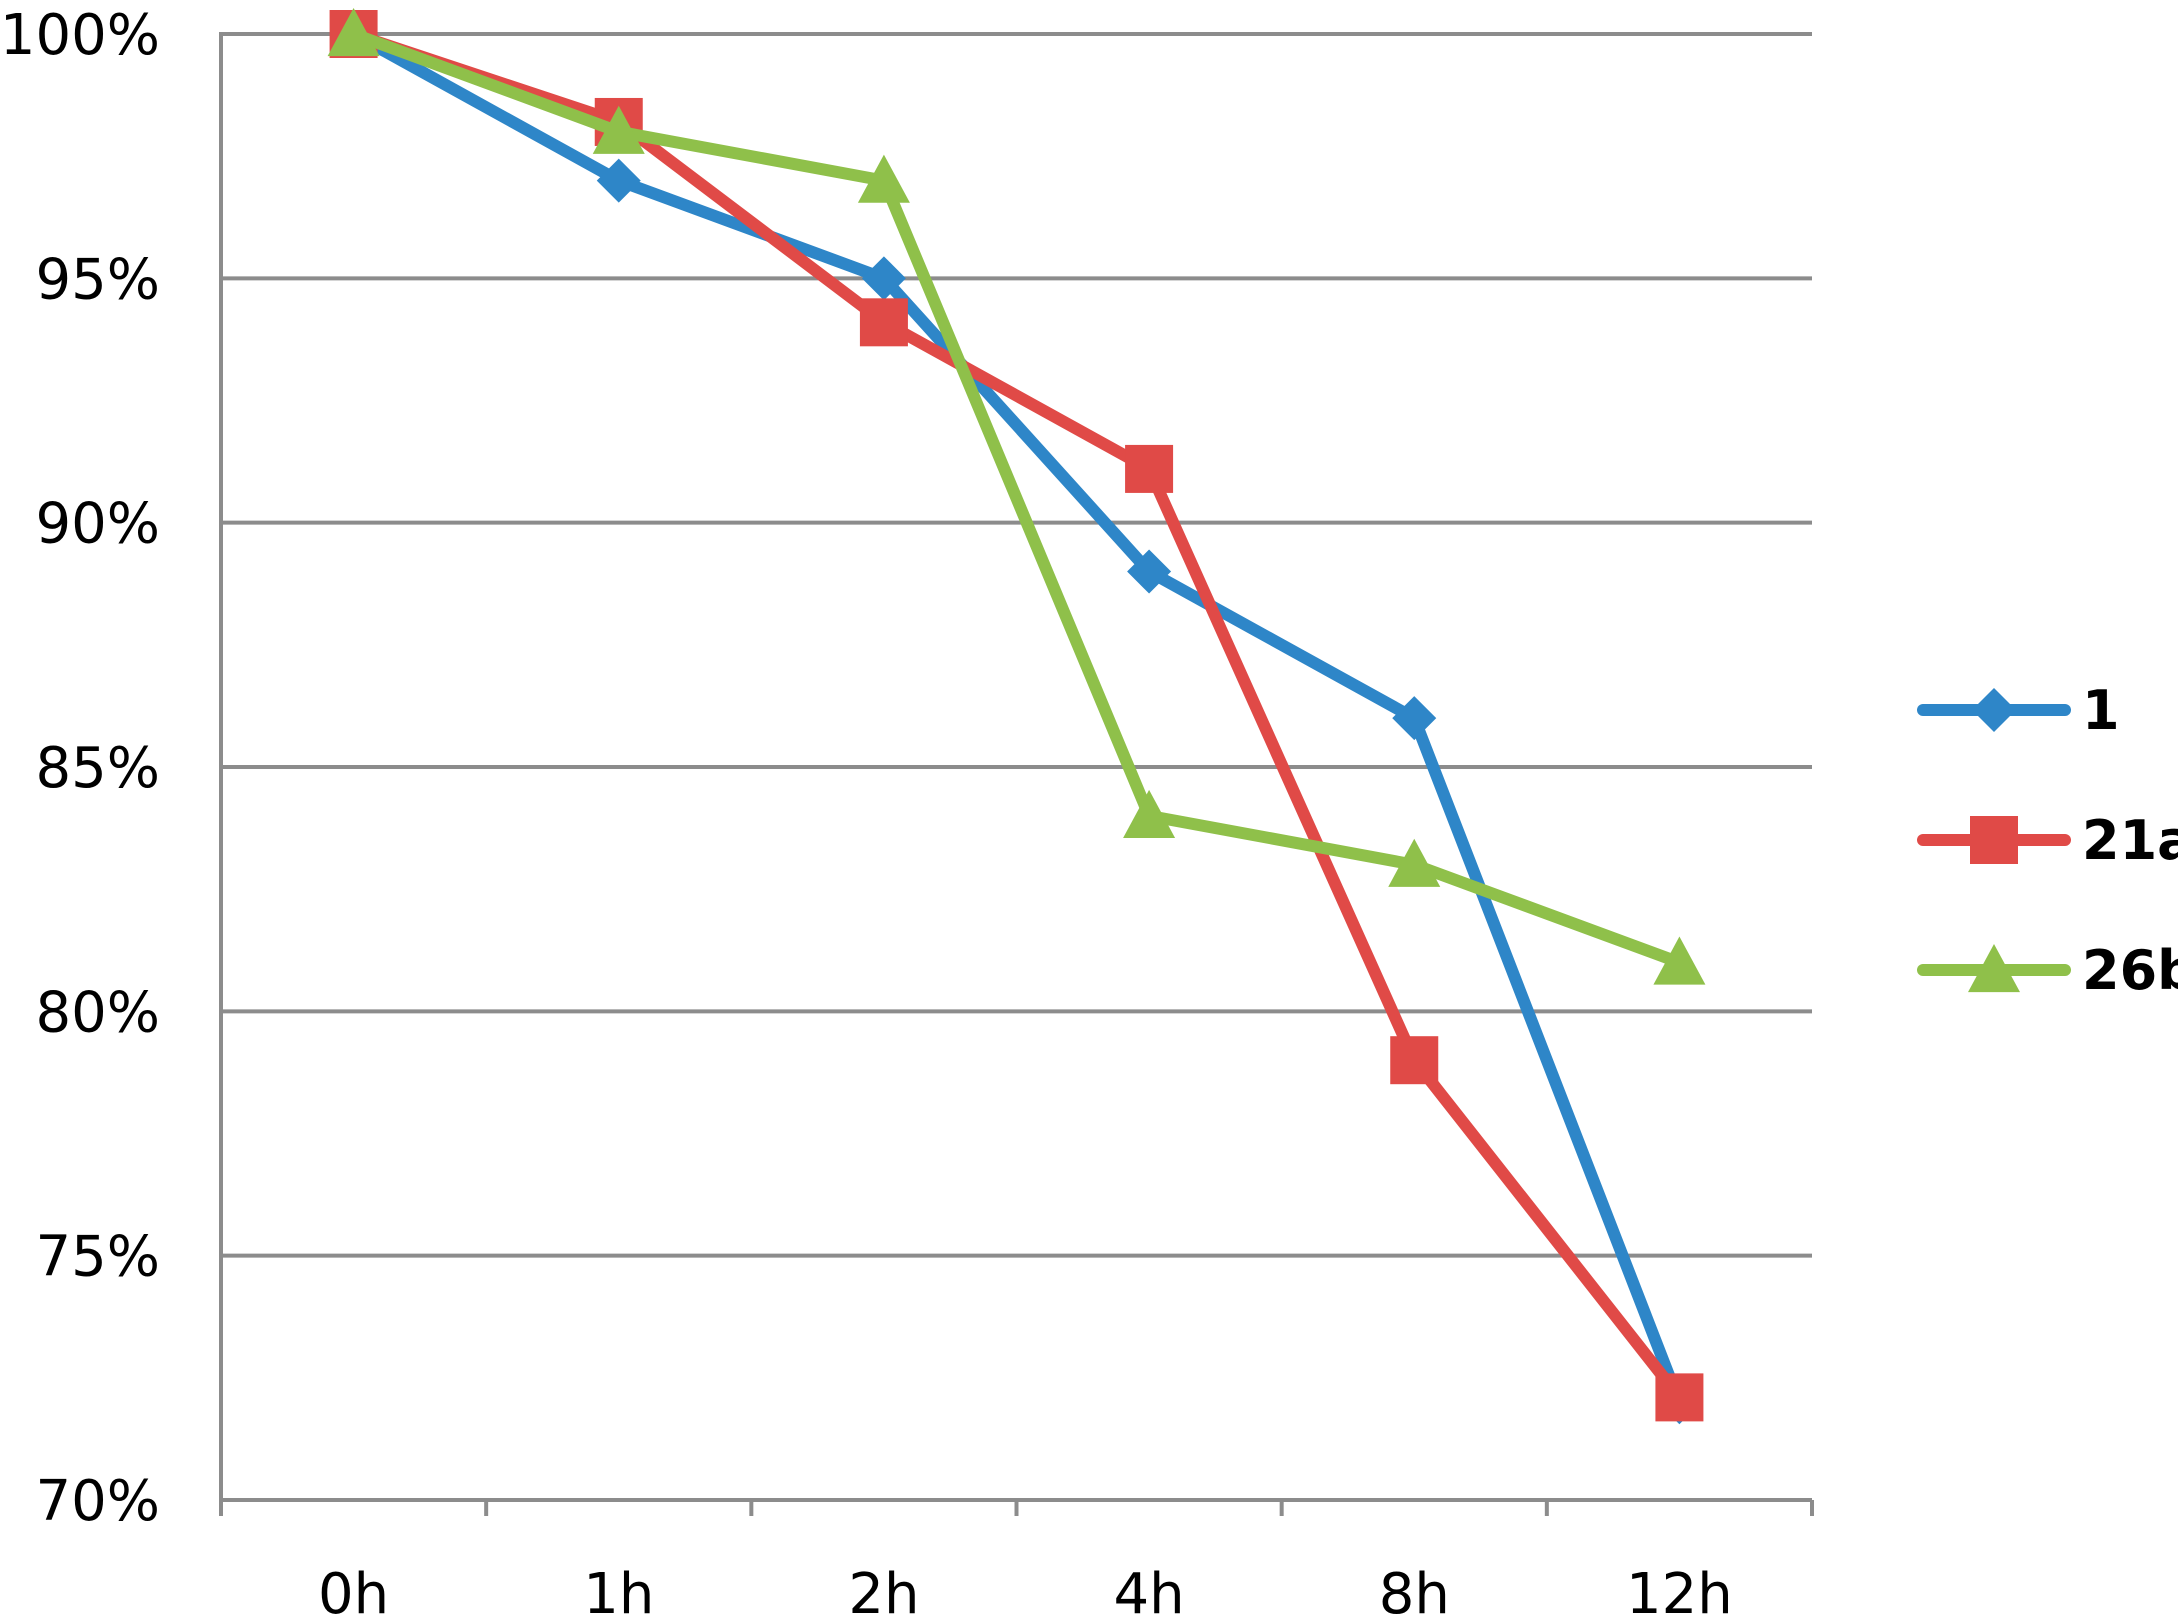 The width and height of the screenshot is (2178, 1622). What do you see at coordinates (1414, 1592) in the screenshot?
I see `x-tick-label: 8h` at bounding box center [1414, 1592].